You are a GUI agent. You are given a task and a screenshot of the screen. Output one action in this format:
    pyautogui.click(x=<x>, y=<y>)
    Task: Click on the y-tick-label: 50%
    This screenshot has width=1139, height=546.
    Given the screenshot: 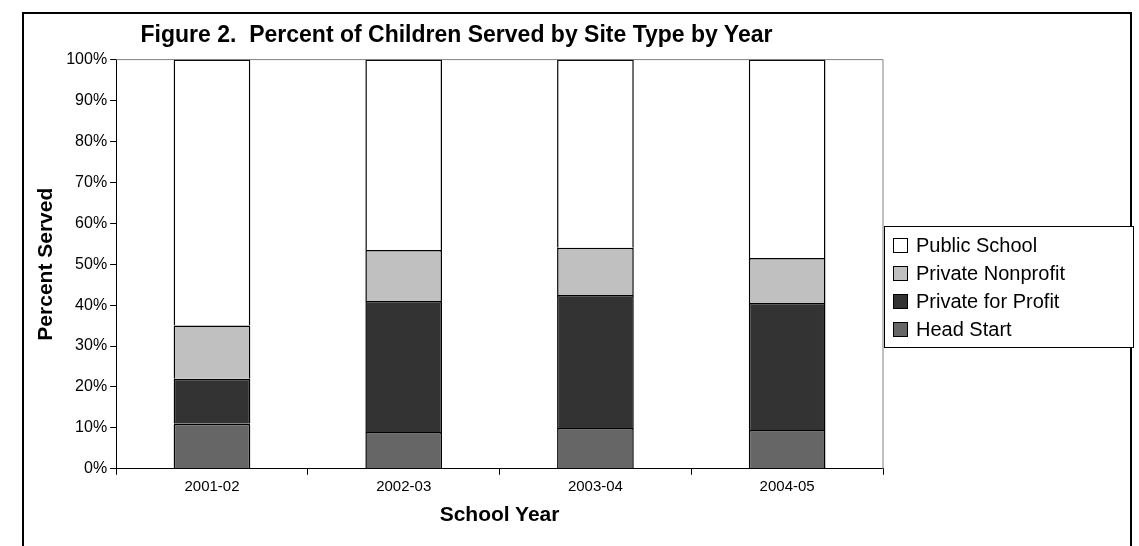 What is the action you would take?
    pyautogui.click(x=91, y=263)
    